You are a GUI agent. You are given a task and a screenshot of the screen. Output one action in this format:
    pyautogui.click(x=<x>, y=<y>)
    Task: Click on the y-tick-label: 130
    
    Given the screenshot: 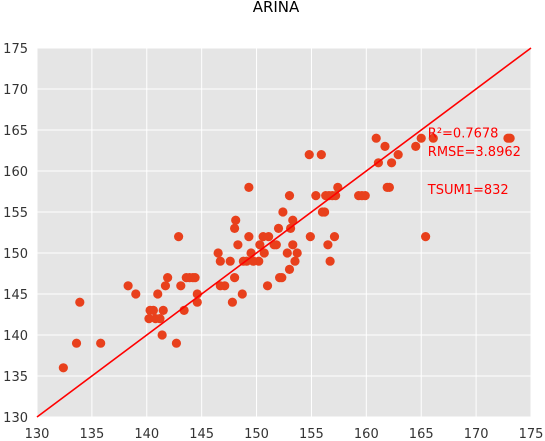 What is the action you would take?
    pyautogui.click(x=15, y=418)
    